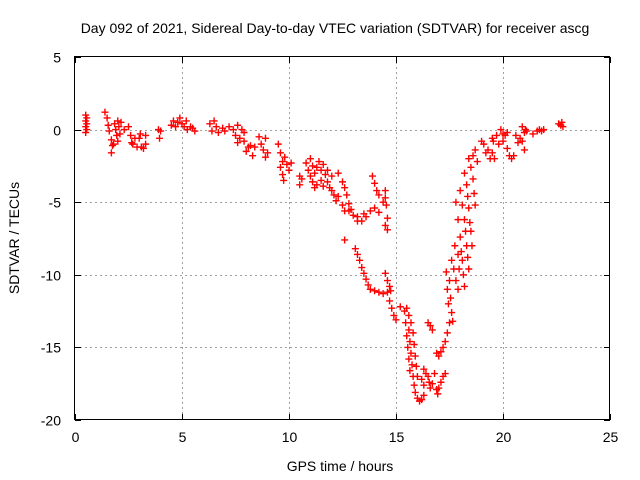  What do you see at coordinates (14, 238) in the screenshot?
I see `y-axis-label: SDTVAR / TECUs` at bounding box center [14, 238].